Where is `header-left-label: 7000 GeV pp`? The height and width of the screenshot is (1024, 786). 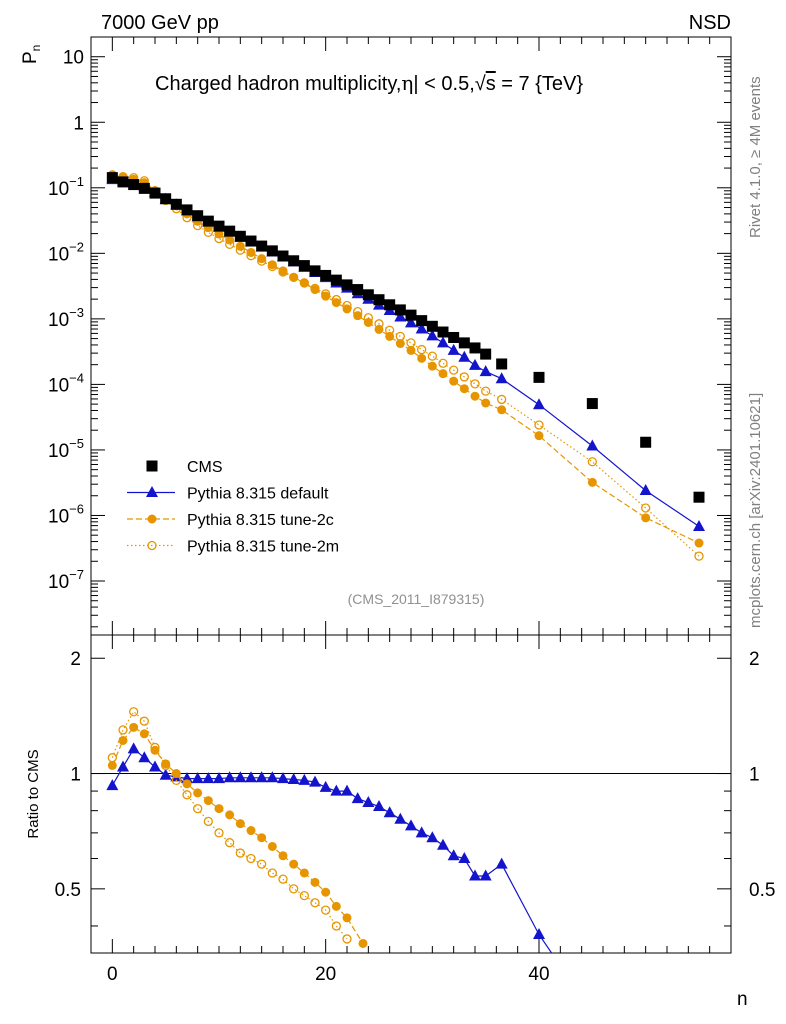 header-left-label: 7000 GeV pp is located at coordinates (160, 23).